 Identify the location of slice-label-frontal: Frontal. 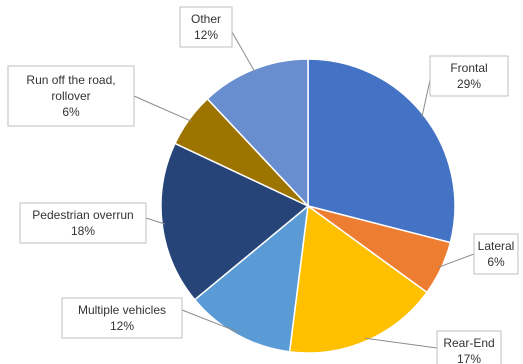
(468, 68).